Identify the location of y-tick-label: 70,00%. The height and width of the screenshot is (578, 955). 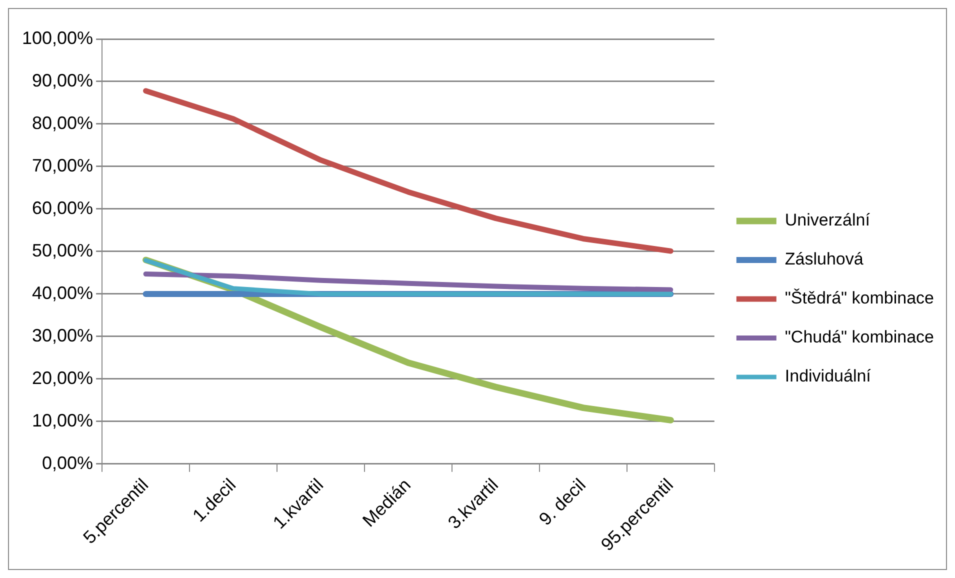
(63, 165).